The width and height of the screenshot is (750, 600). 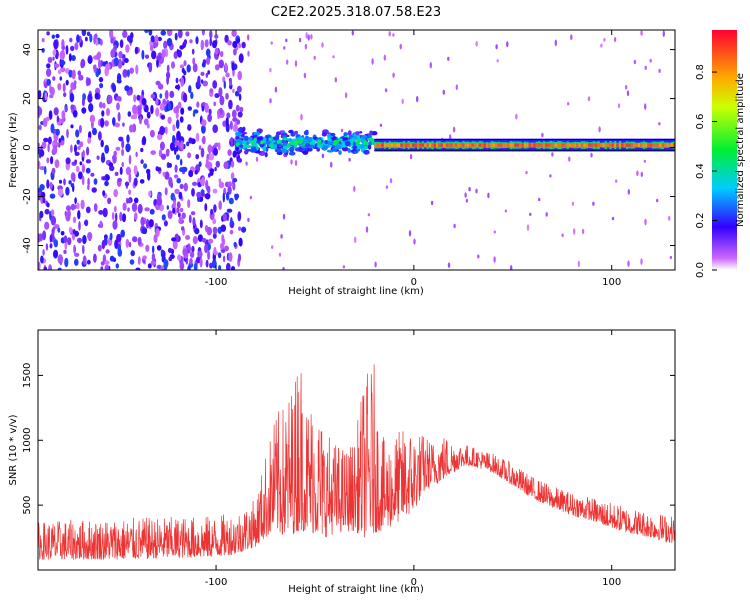 I want to click on y-tick-label: 0, so click(x=27, y=147).